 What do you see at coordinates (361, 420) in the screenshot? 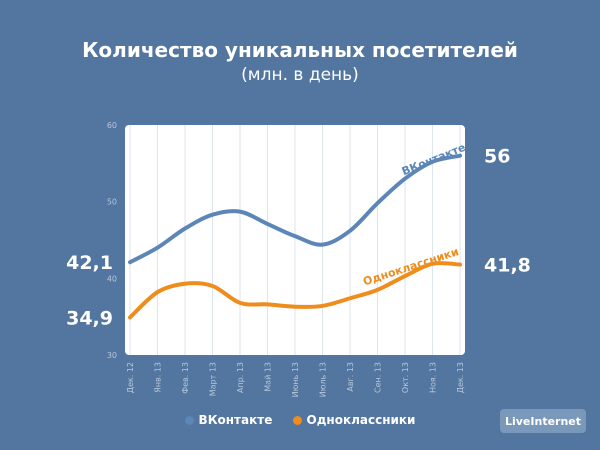
I see `legend-label-ok: Одноклассники` at bounding box center [361, 420].